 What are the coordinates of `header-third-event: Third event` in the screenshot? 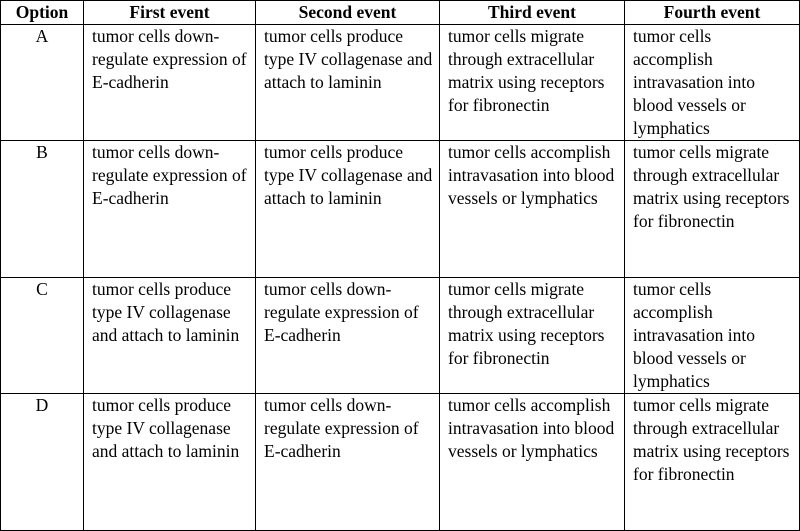 It's located at (532, 12).